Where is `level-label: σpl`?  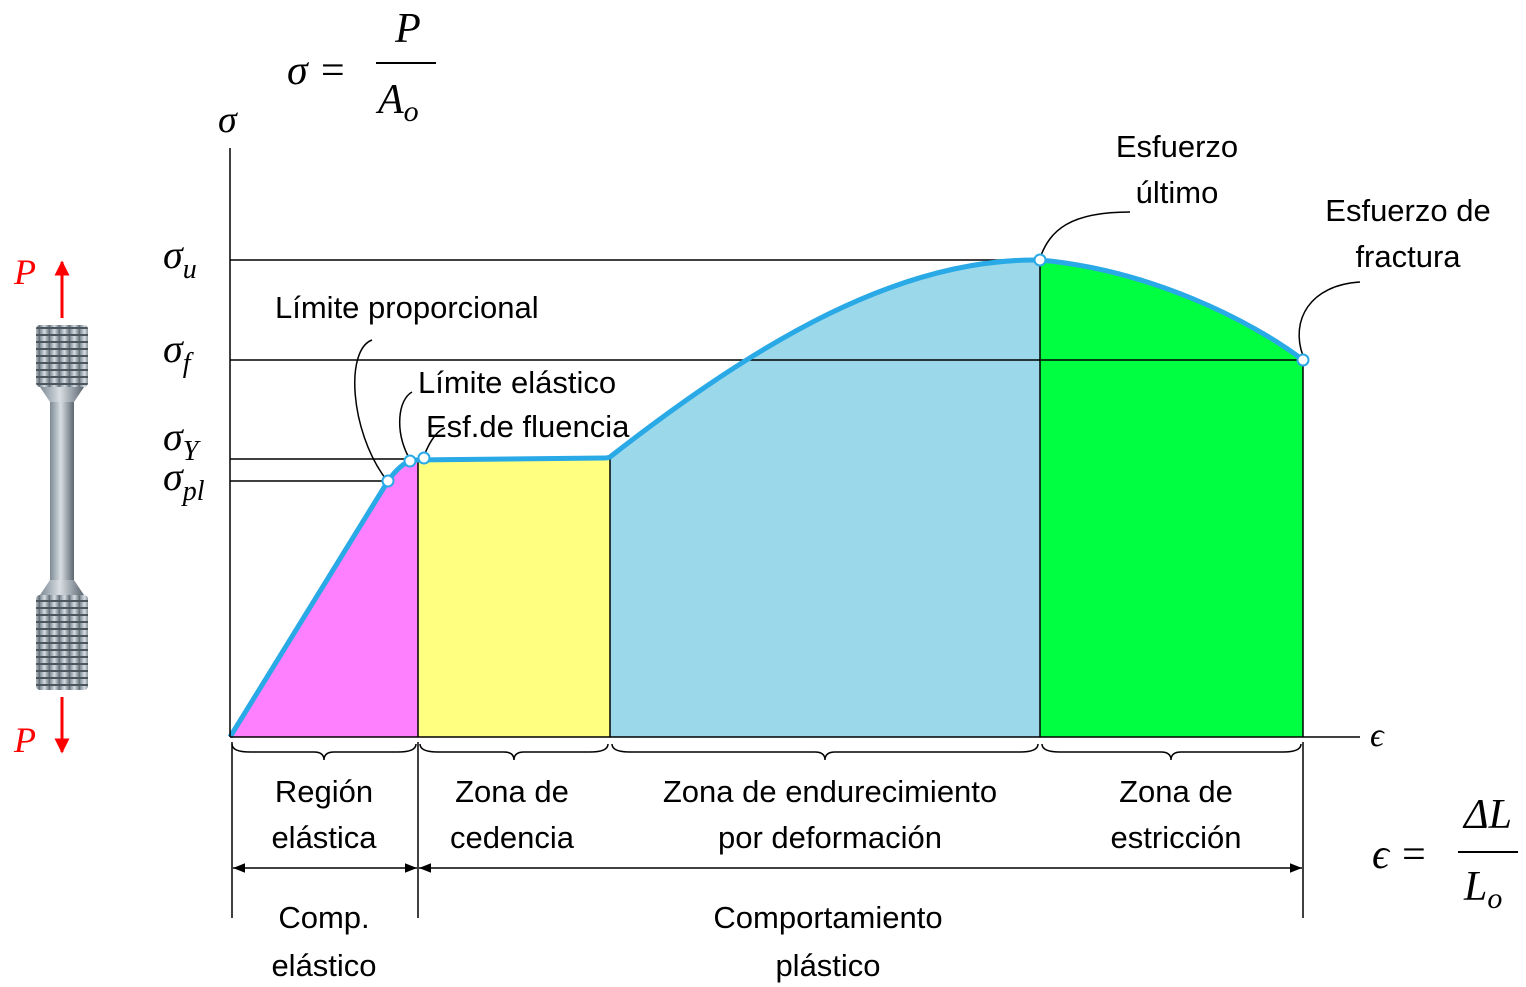
level-label: σpl is located at coordinates (184, 480).